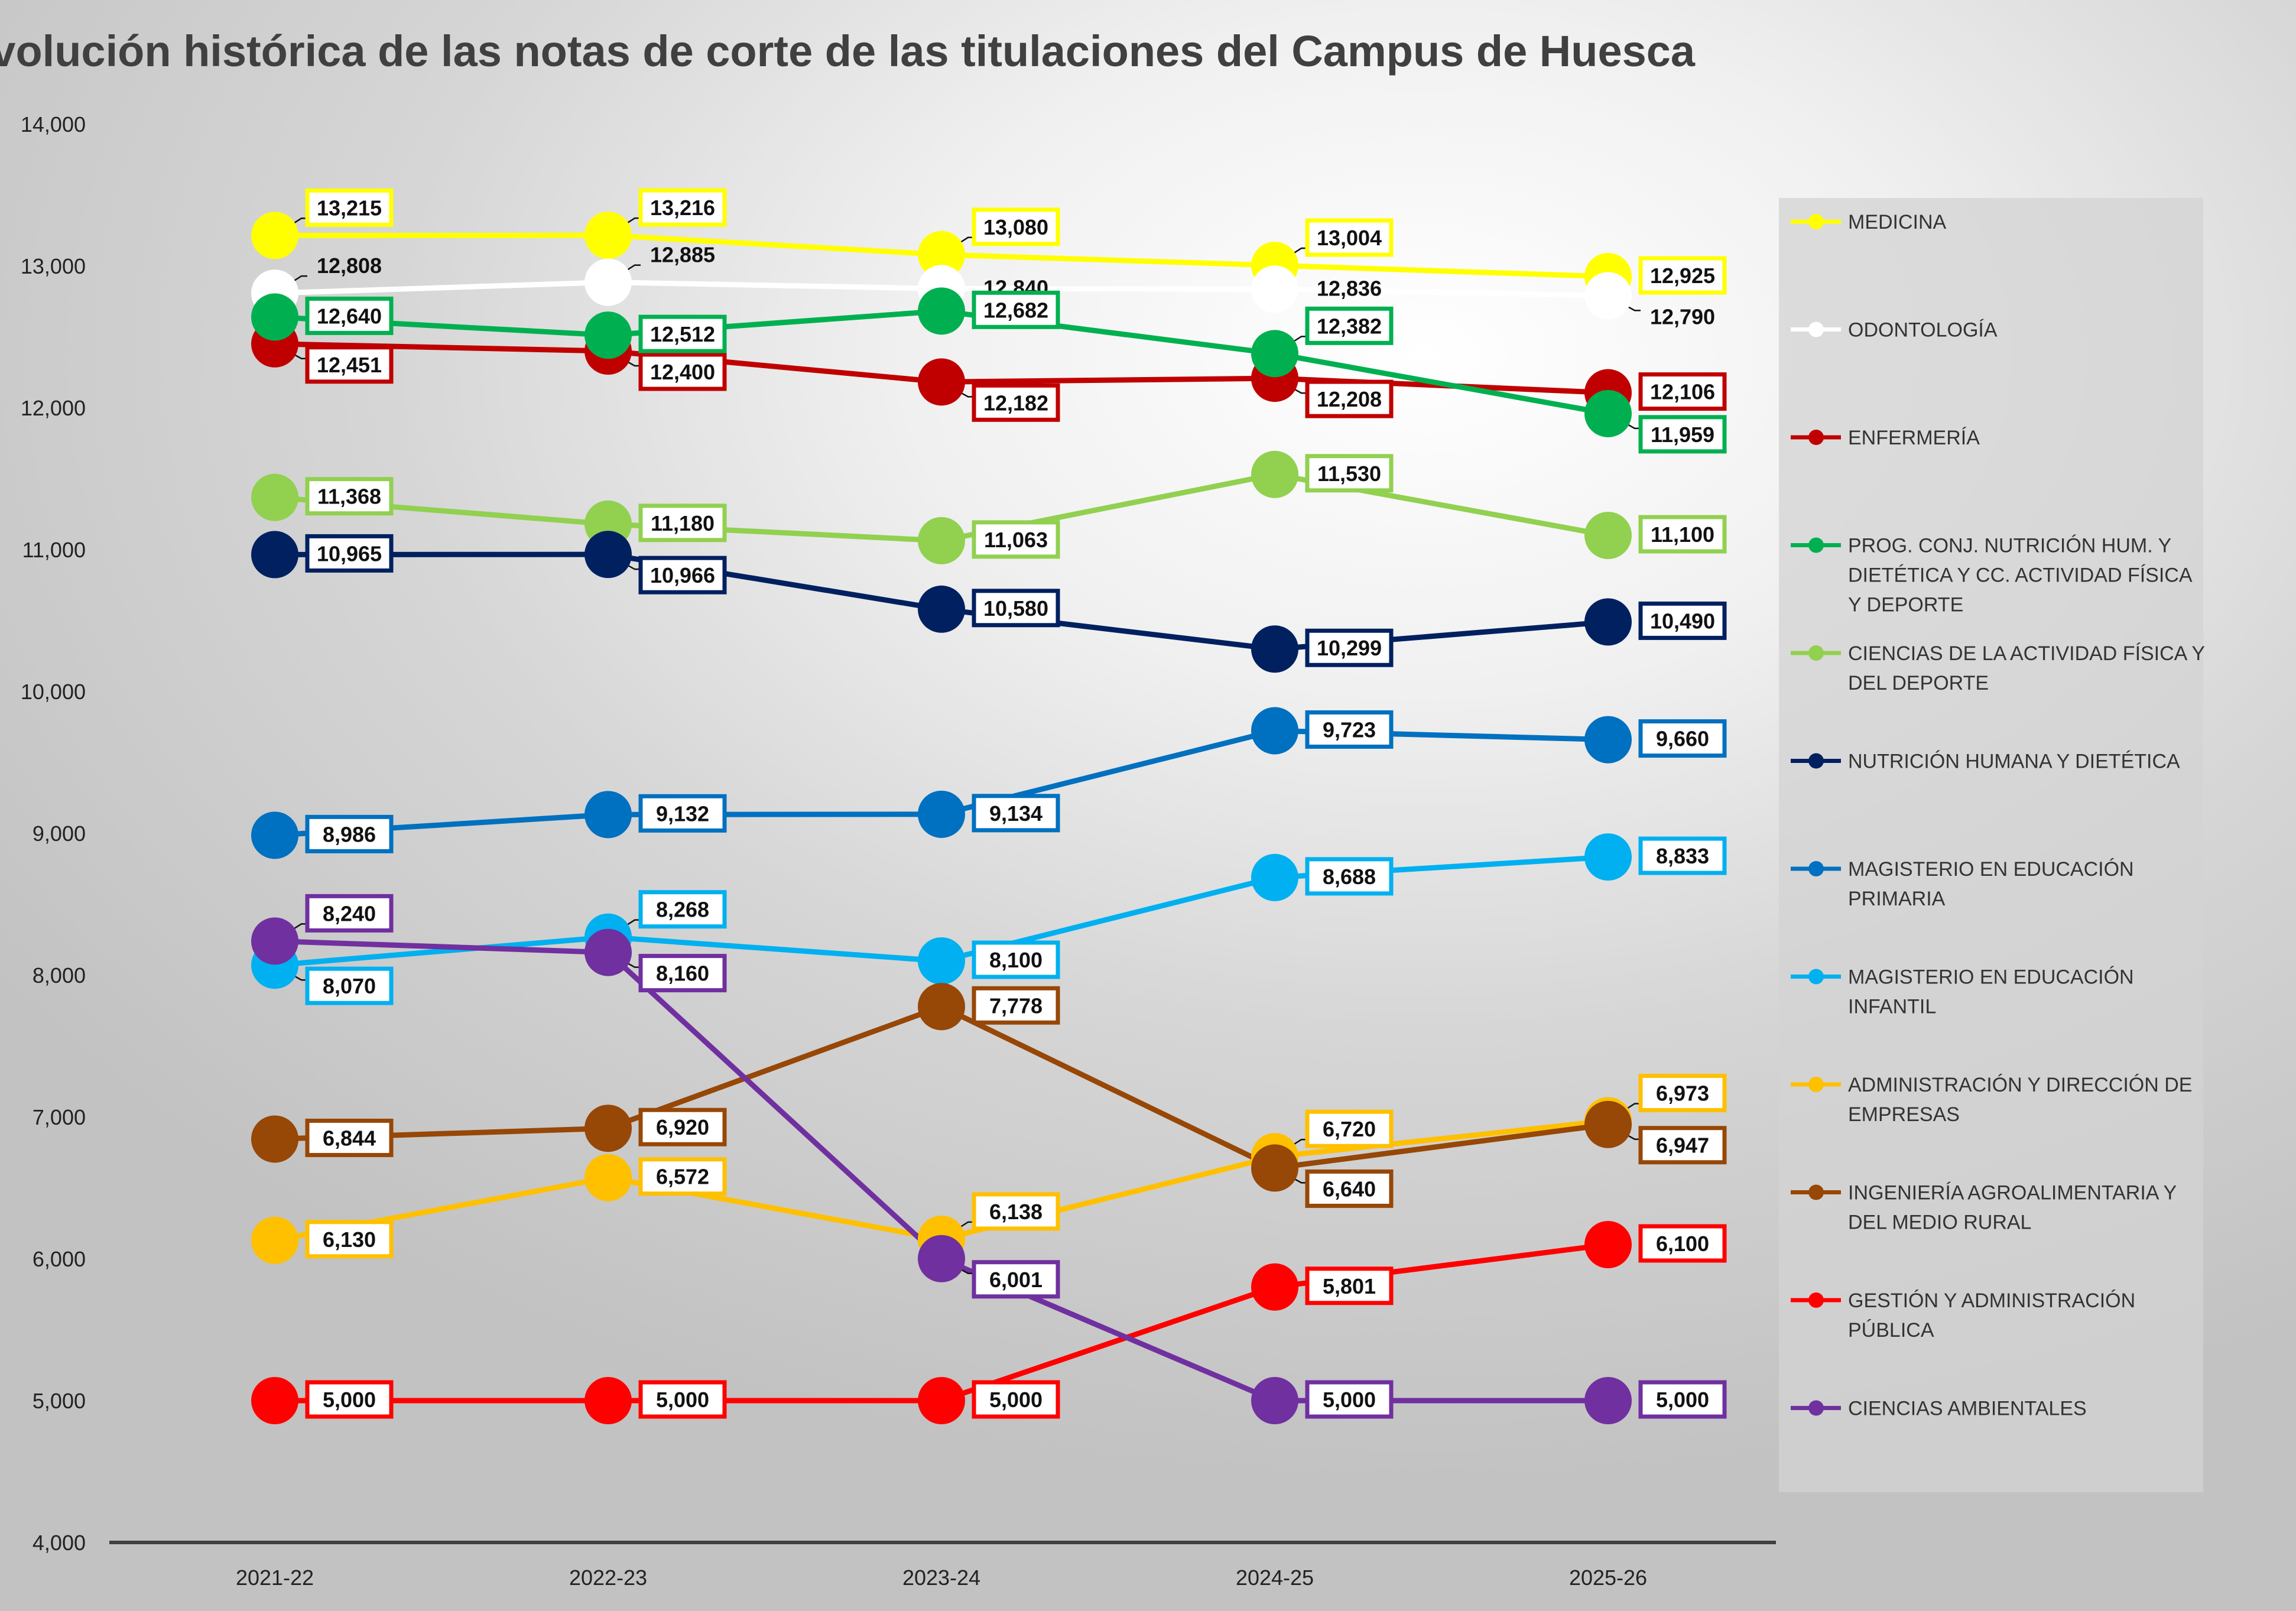  I want to click on data-label: 6,973, so click(1682, 1093).